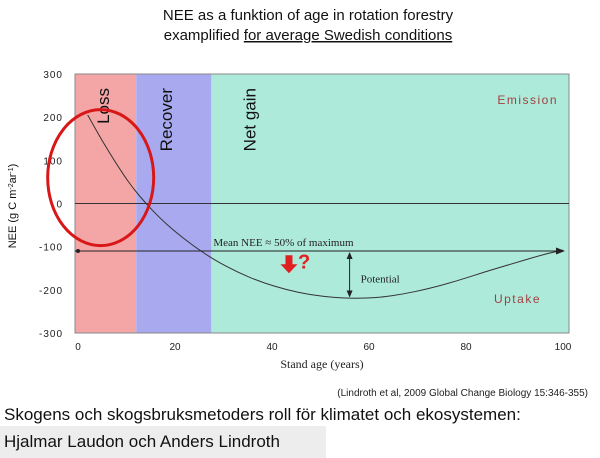 This screenshot has height=458, width=600. What do you see at coordinates (204, 35) in the screenshot?
I see `title-line2-prefix: examplified` at bounding box center [204, 35].